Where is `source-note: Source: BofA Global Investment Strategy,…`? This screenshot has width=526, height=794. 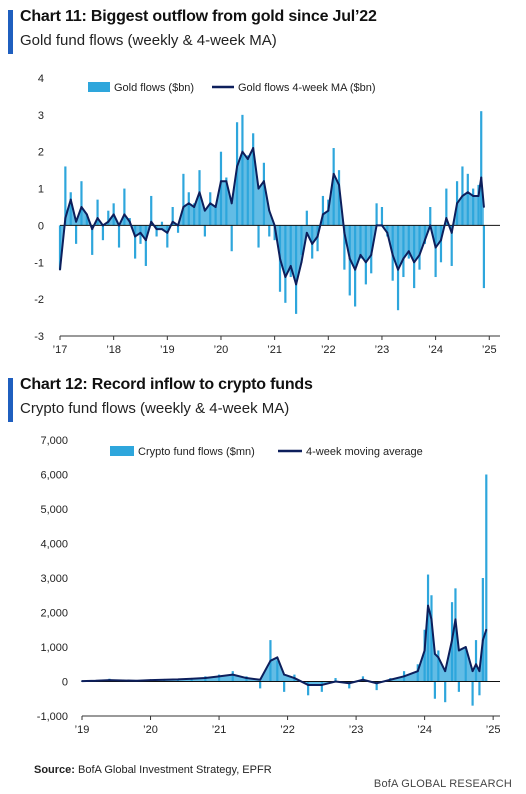 source-note: Source: BofA Global Investment Strategy,… is located at coordinates (153, 770).